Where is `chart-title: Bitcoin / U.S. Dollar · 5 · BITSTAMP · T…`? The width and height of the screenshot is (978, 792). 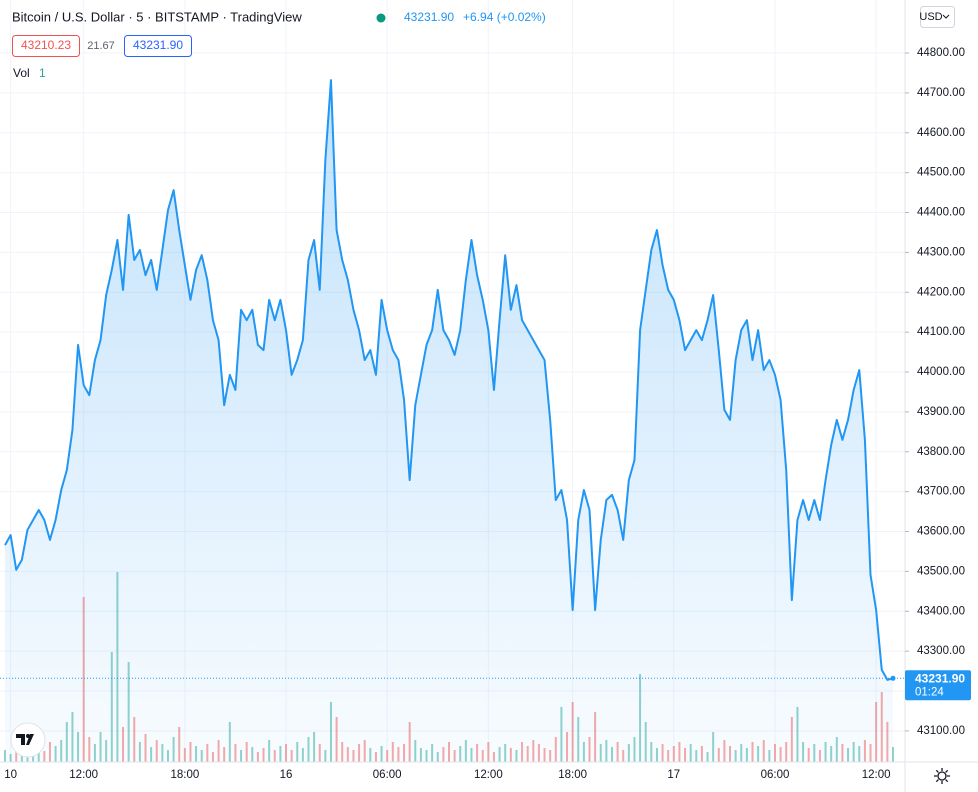
chart-title: Bitcoin / U.S. Dollar · 5 · BITSTAMP · T… is located at coordinates (157, 16).